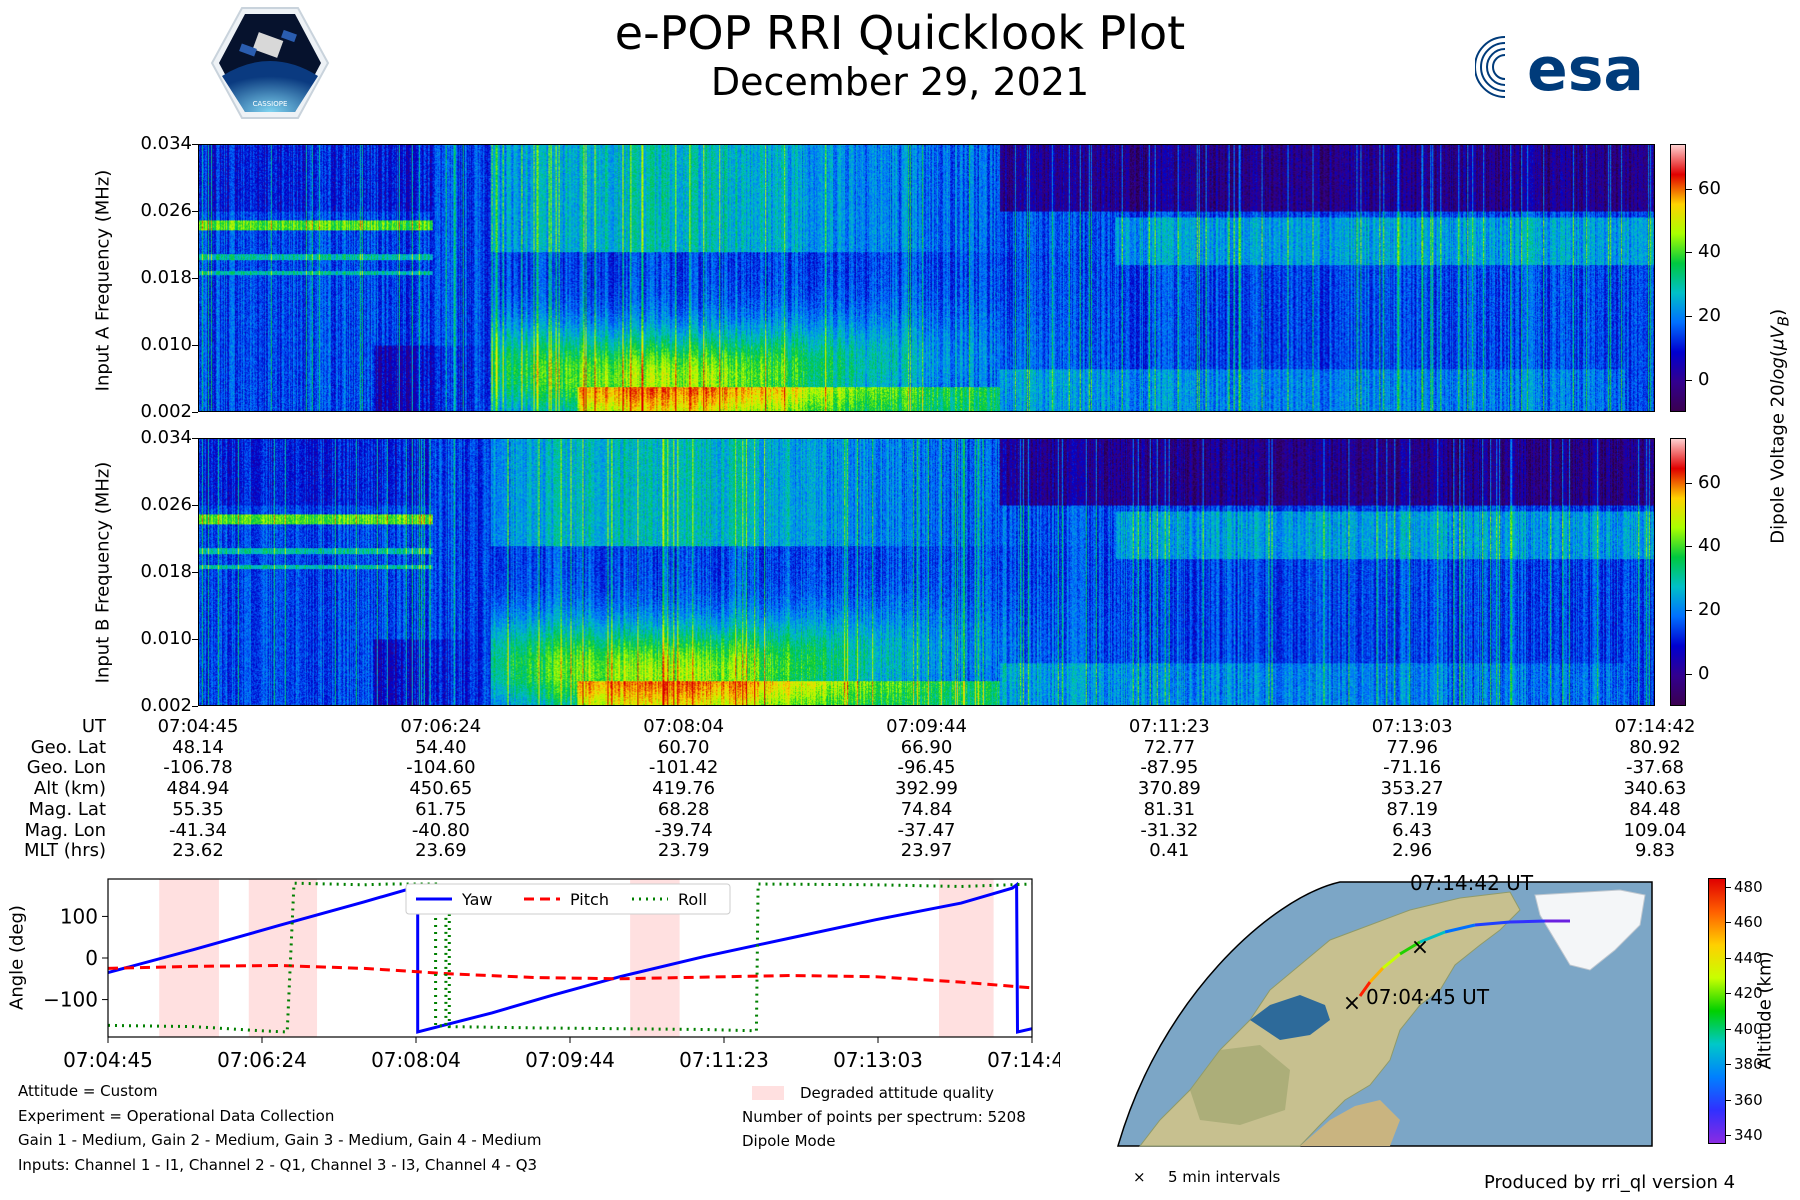  What do you see at coordinates (900, 82) in the screenshot?
I see `plot-date: December 29, 2021` at bounding box center [900, 82].